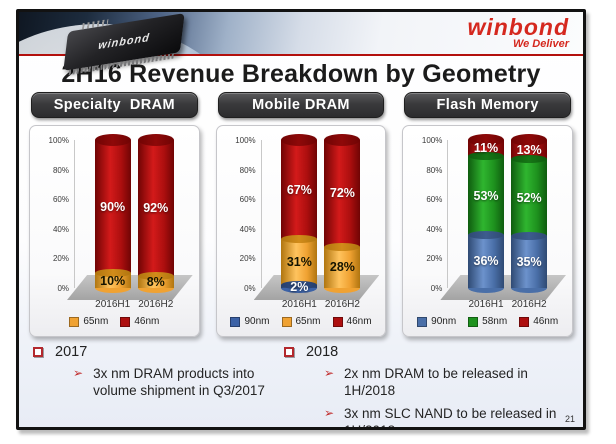 The image size is (616, 444). Describe the element at coordinates (60, 259) in the screenshot. I see `y-axis-tick-label: 20%` at that location.